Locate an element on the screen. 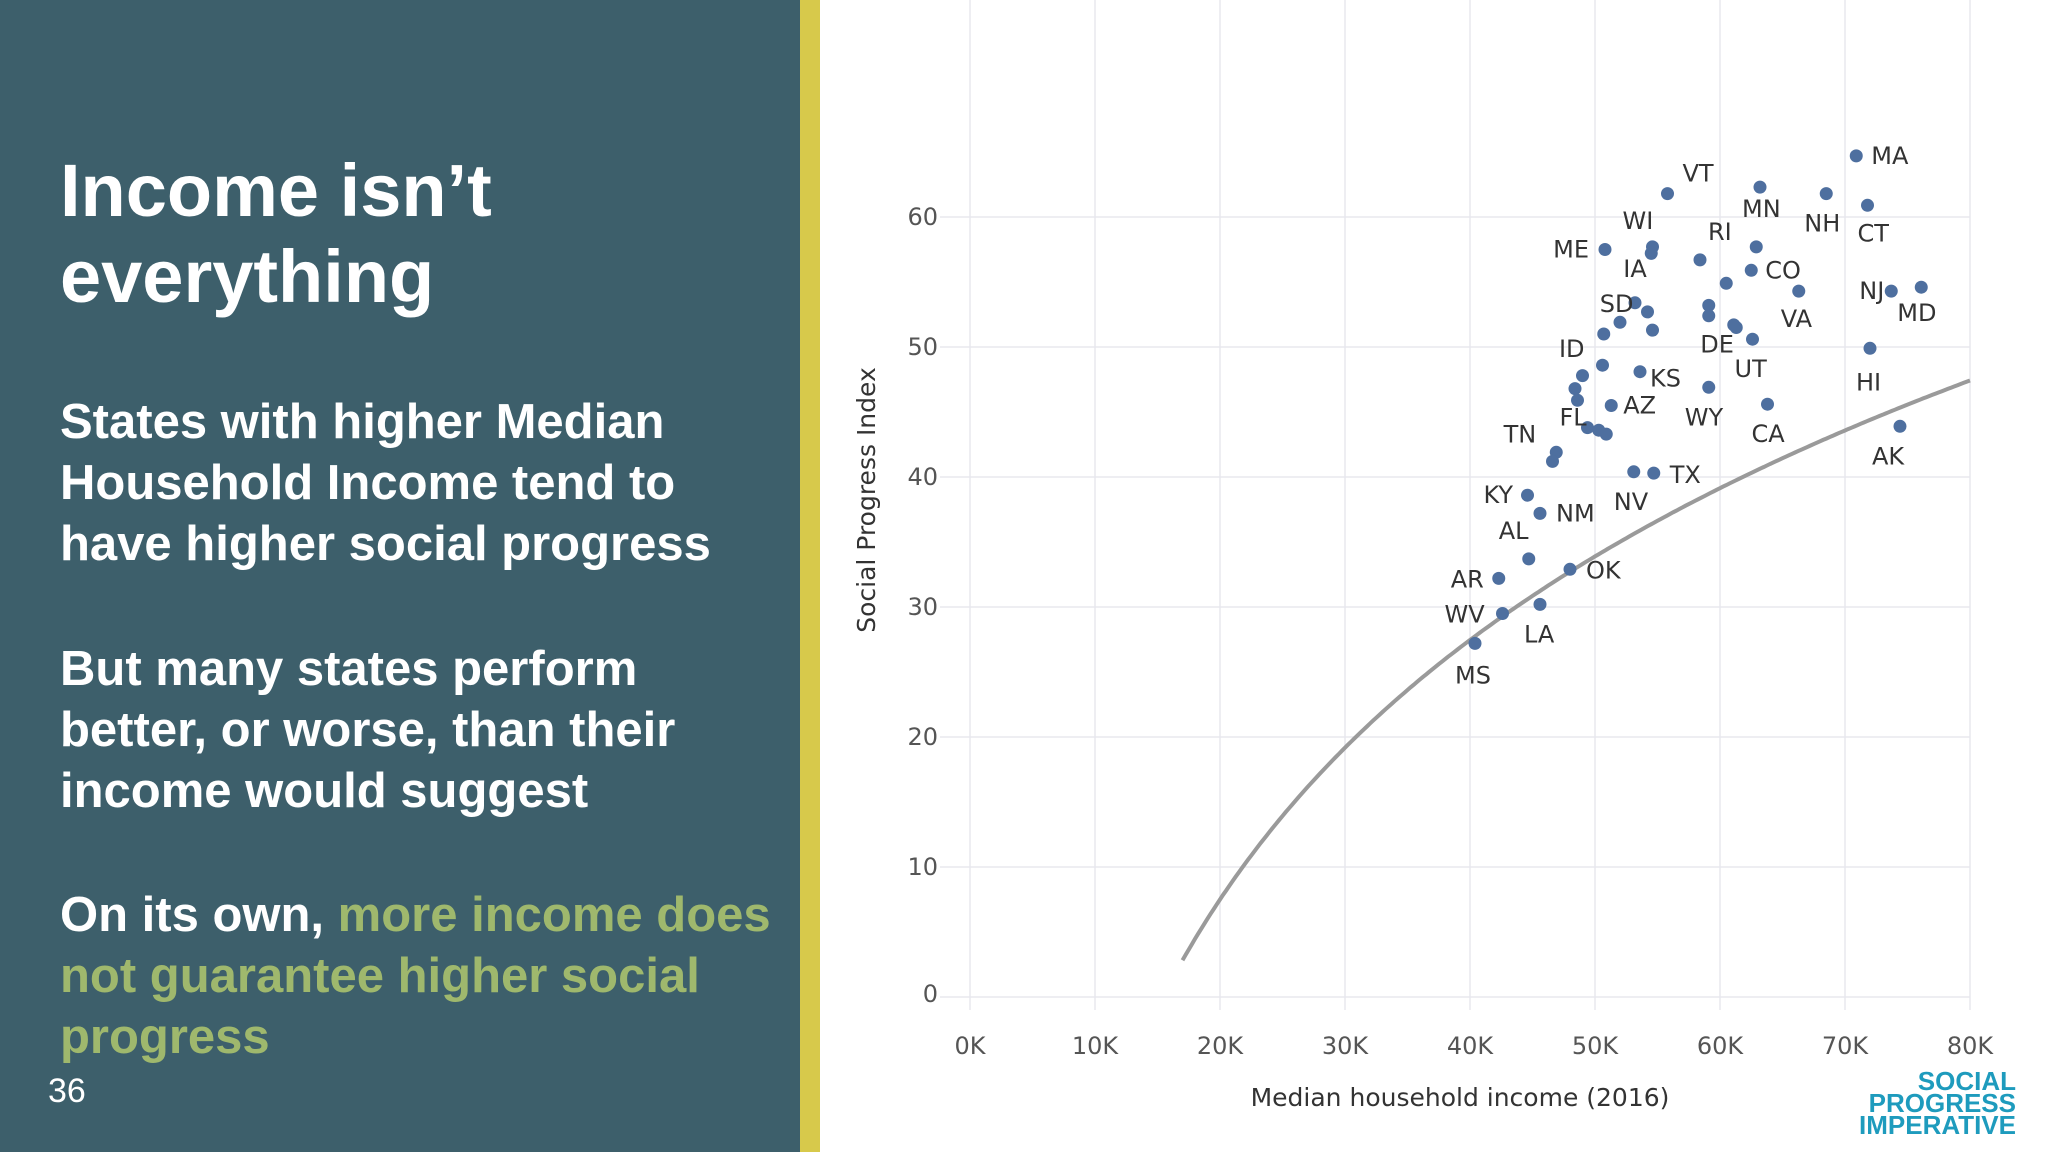  label-wy: WY is located at coordinates (1704, 417).